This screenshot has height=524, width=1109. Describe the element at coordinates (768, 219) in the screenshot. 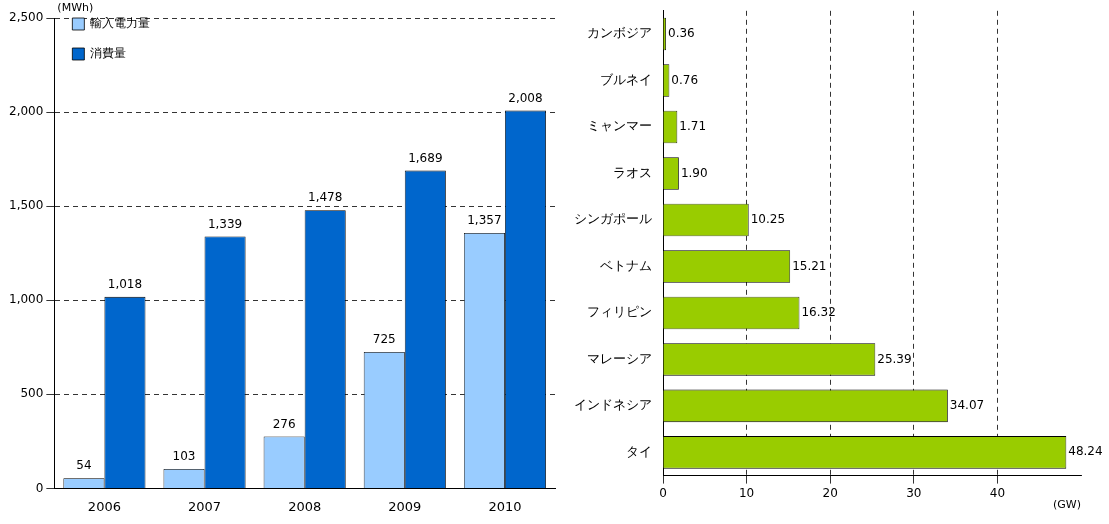

I see `data-label: 10.25` at that location.